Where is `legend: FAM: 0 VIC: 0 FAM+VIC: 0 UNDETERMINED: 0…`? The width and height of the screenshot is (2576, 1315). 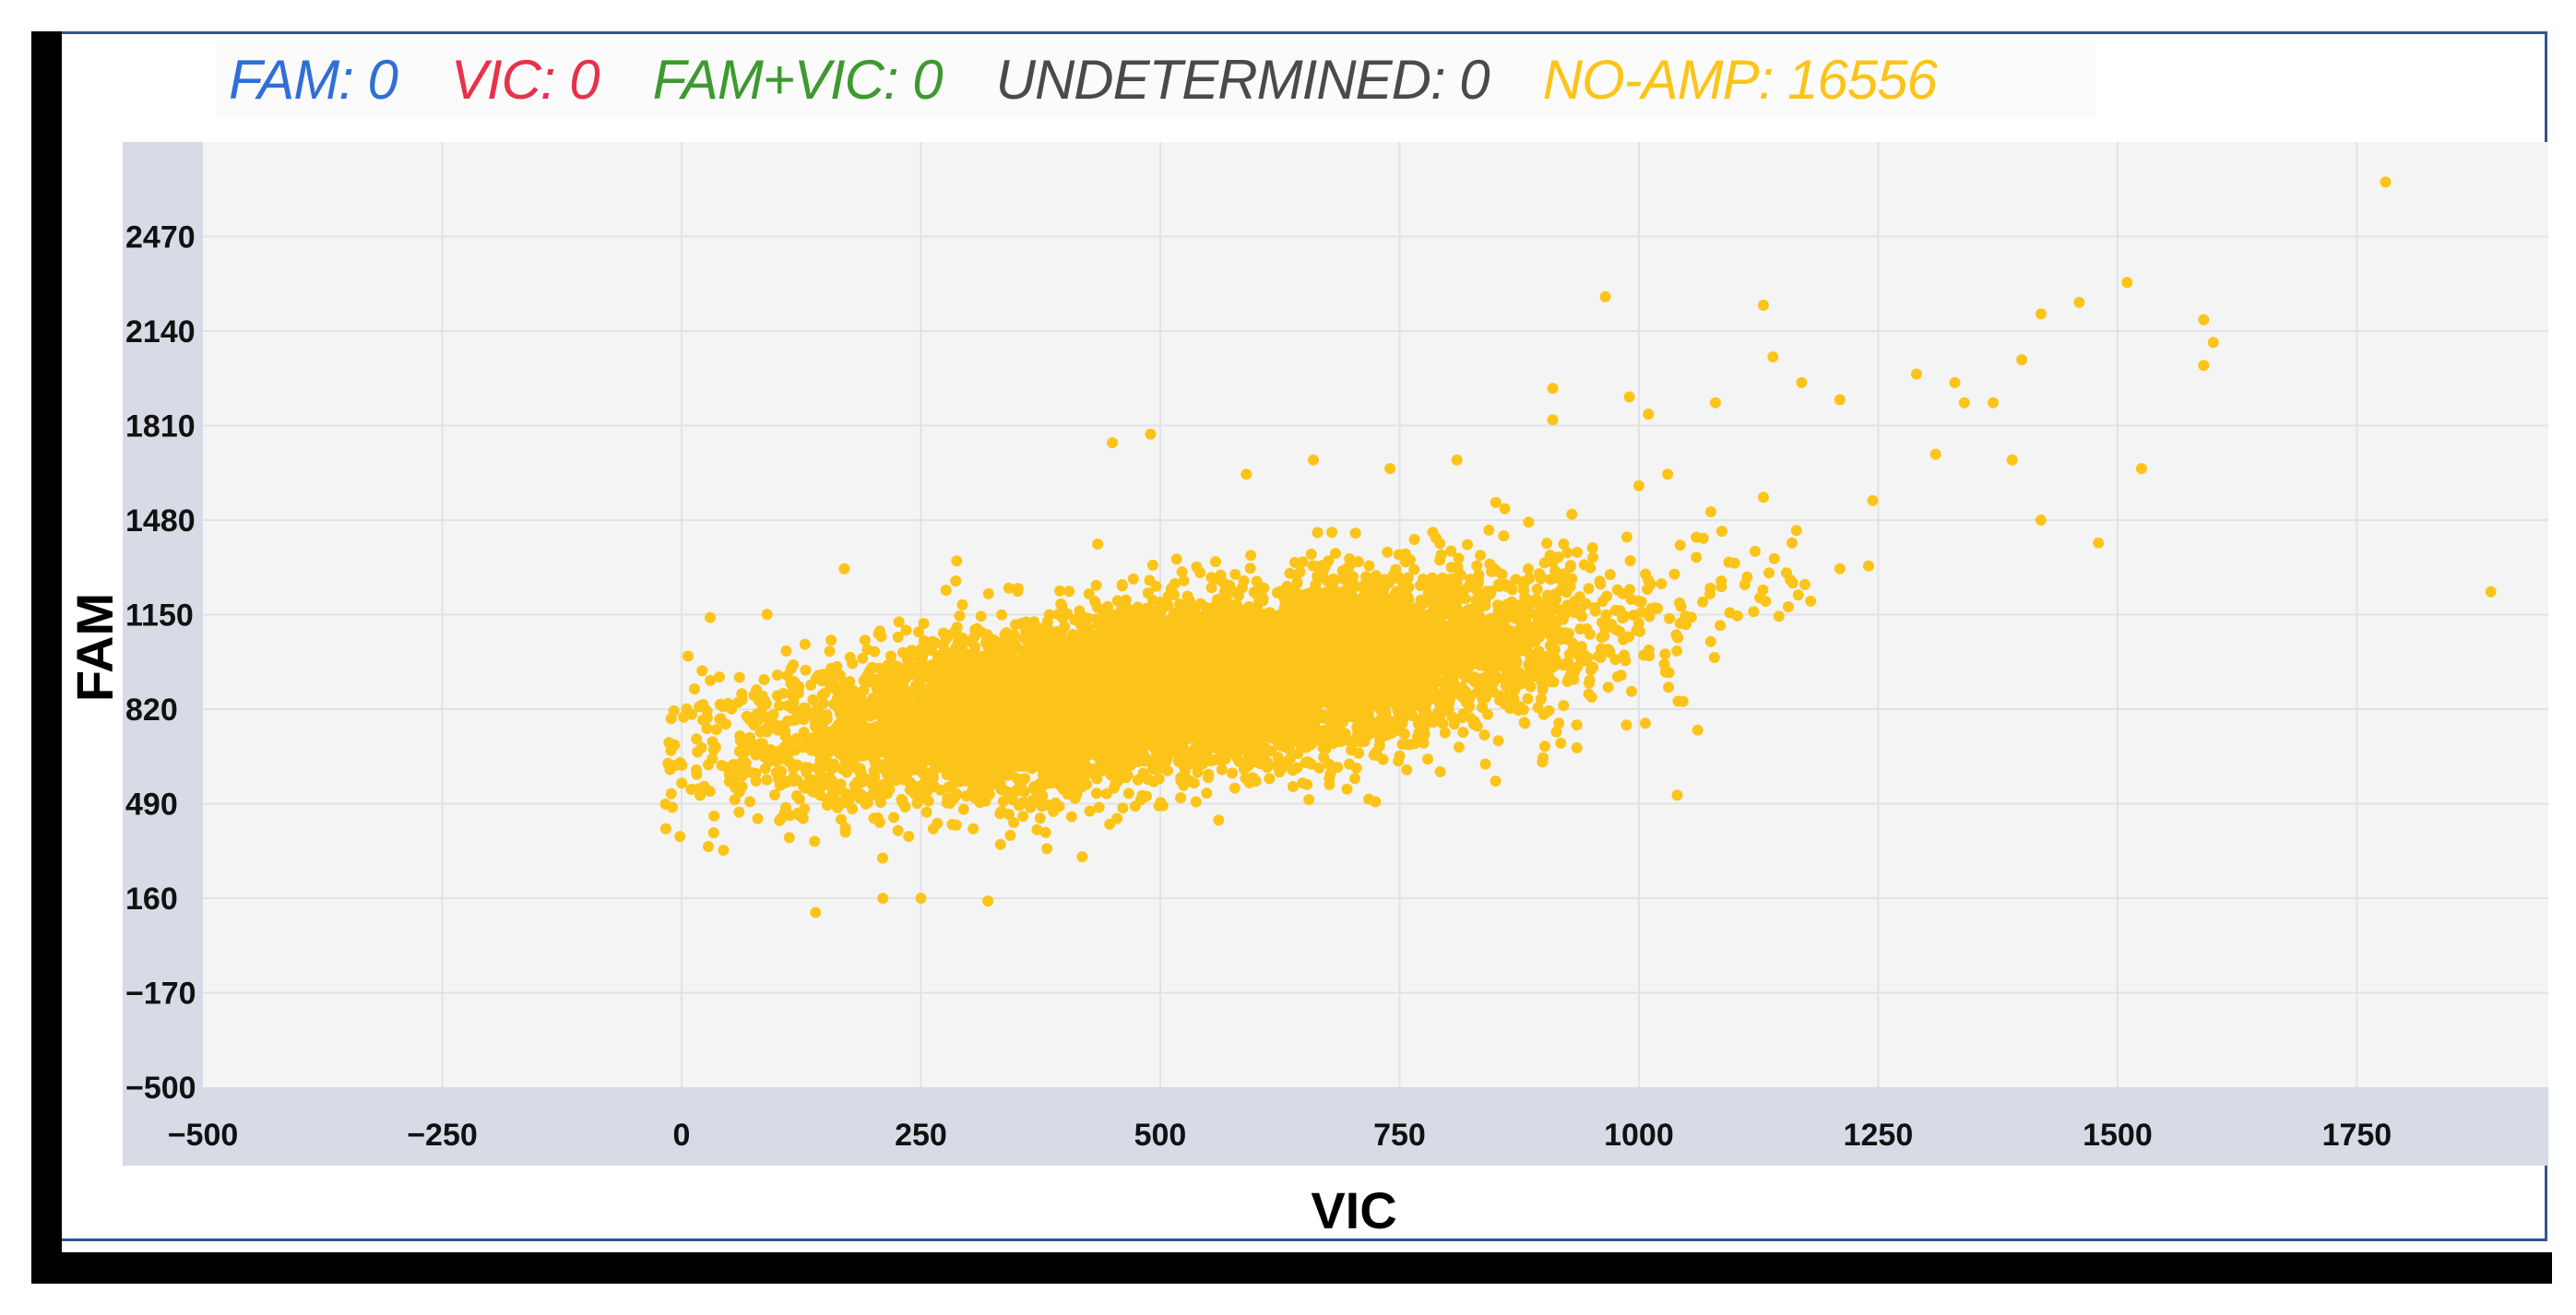
legend: FAM: 0 VIC: 0 FAM+VIC: 0 UNDETERMINED: 0… is located at coordinates (1156, 79).